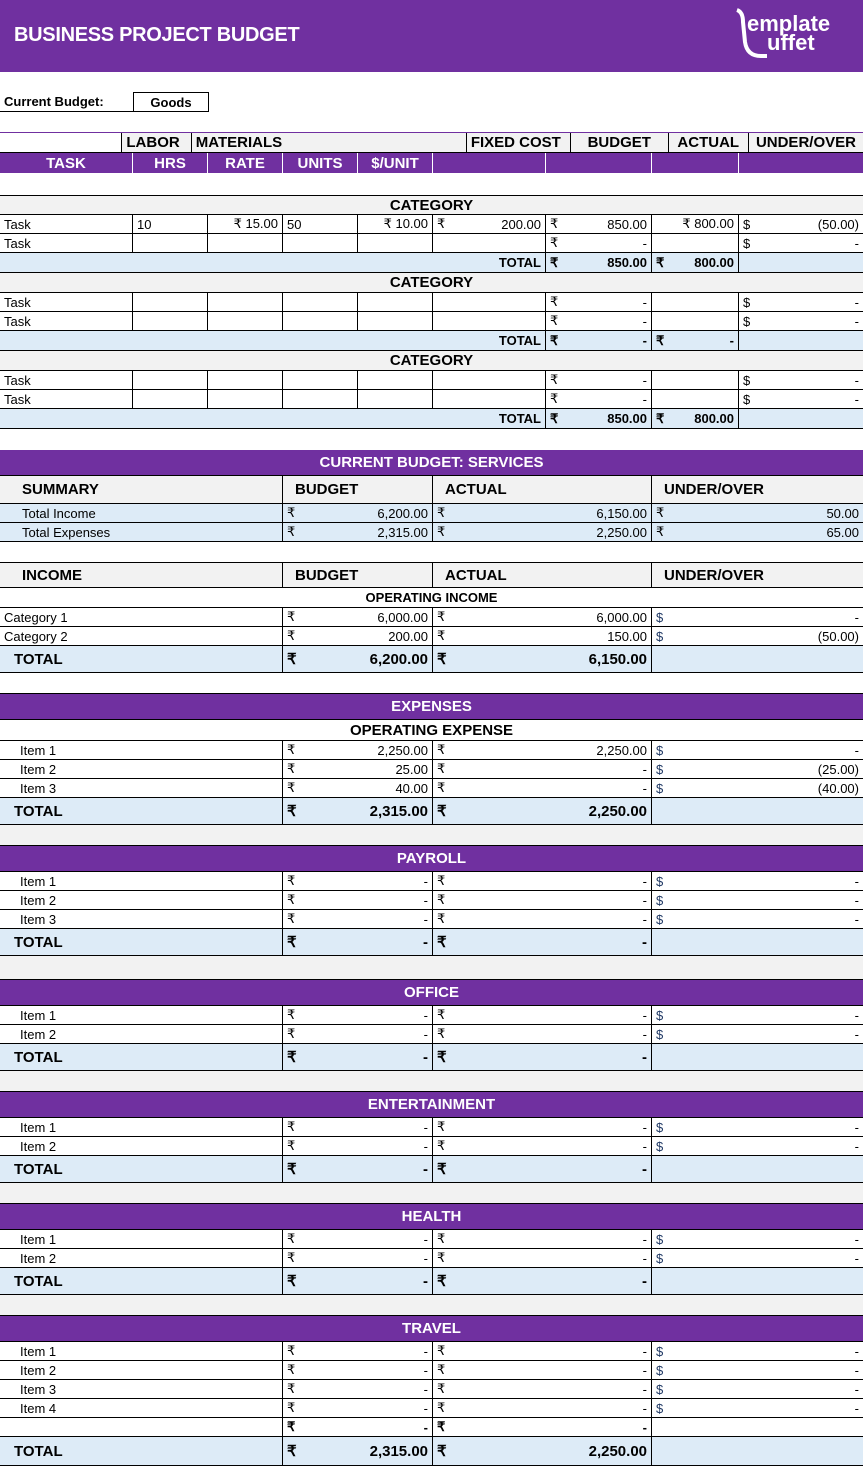 This screenshot has height=1466, width=863. Describe the element at coordinates (617, 811) in the screenshot. I see `value: 2,250.00` at that location.